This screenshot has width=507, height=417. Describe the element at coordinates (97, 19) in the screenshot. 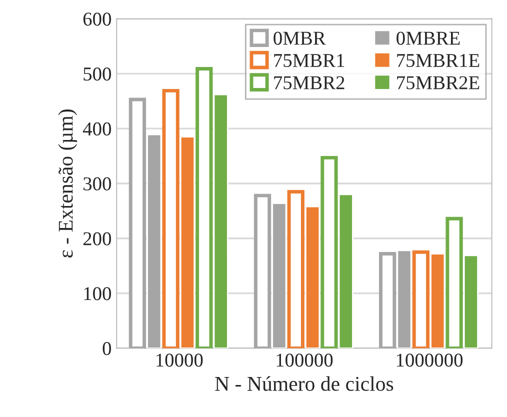

I see `y-tick-label: 600` at that location.